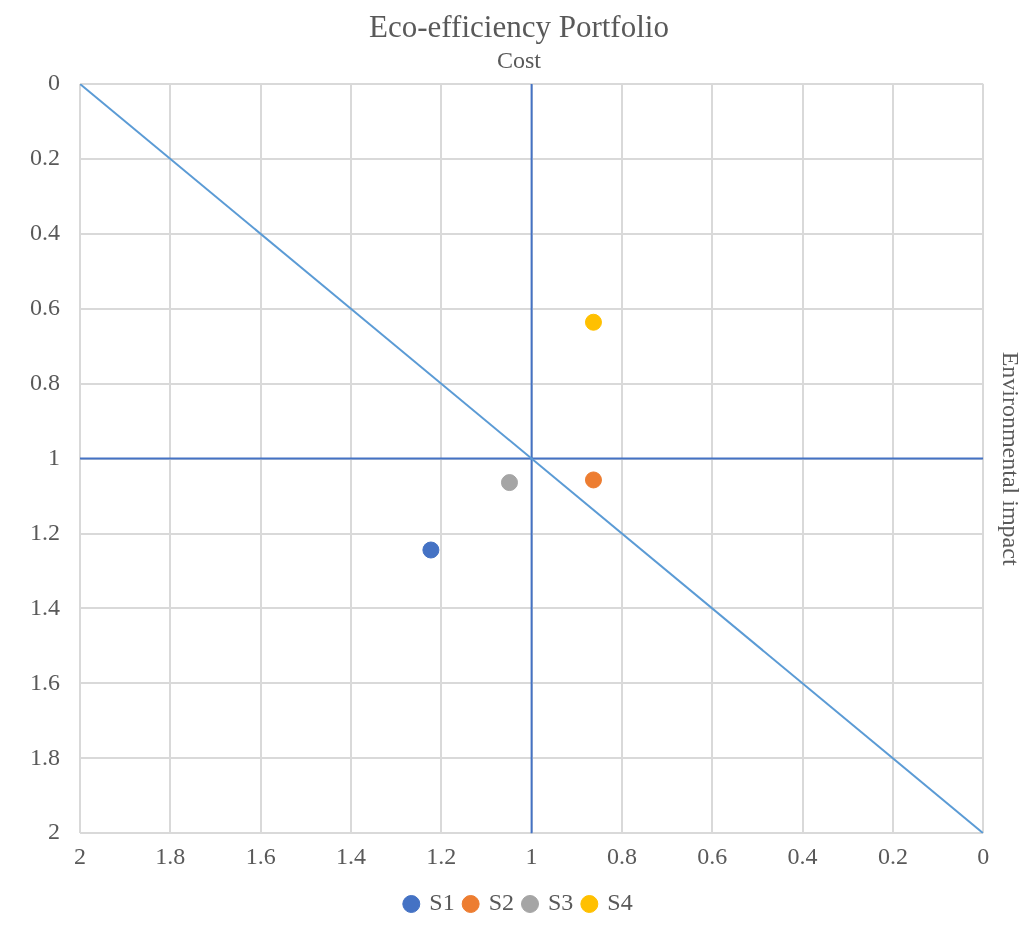 The width and height of the screenshot is (1033, 926). I want to click on x-tick-label: 1.4, so click(350, 855).